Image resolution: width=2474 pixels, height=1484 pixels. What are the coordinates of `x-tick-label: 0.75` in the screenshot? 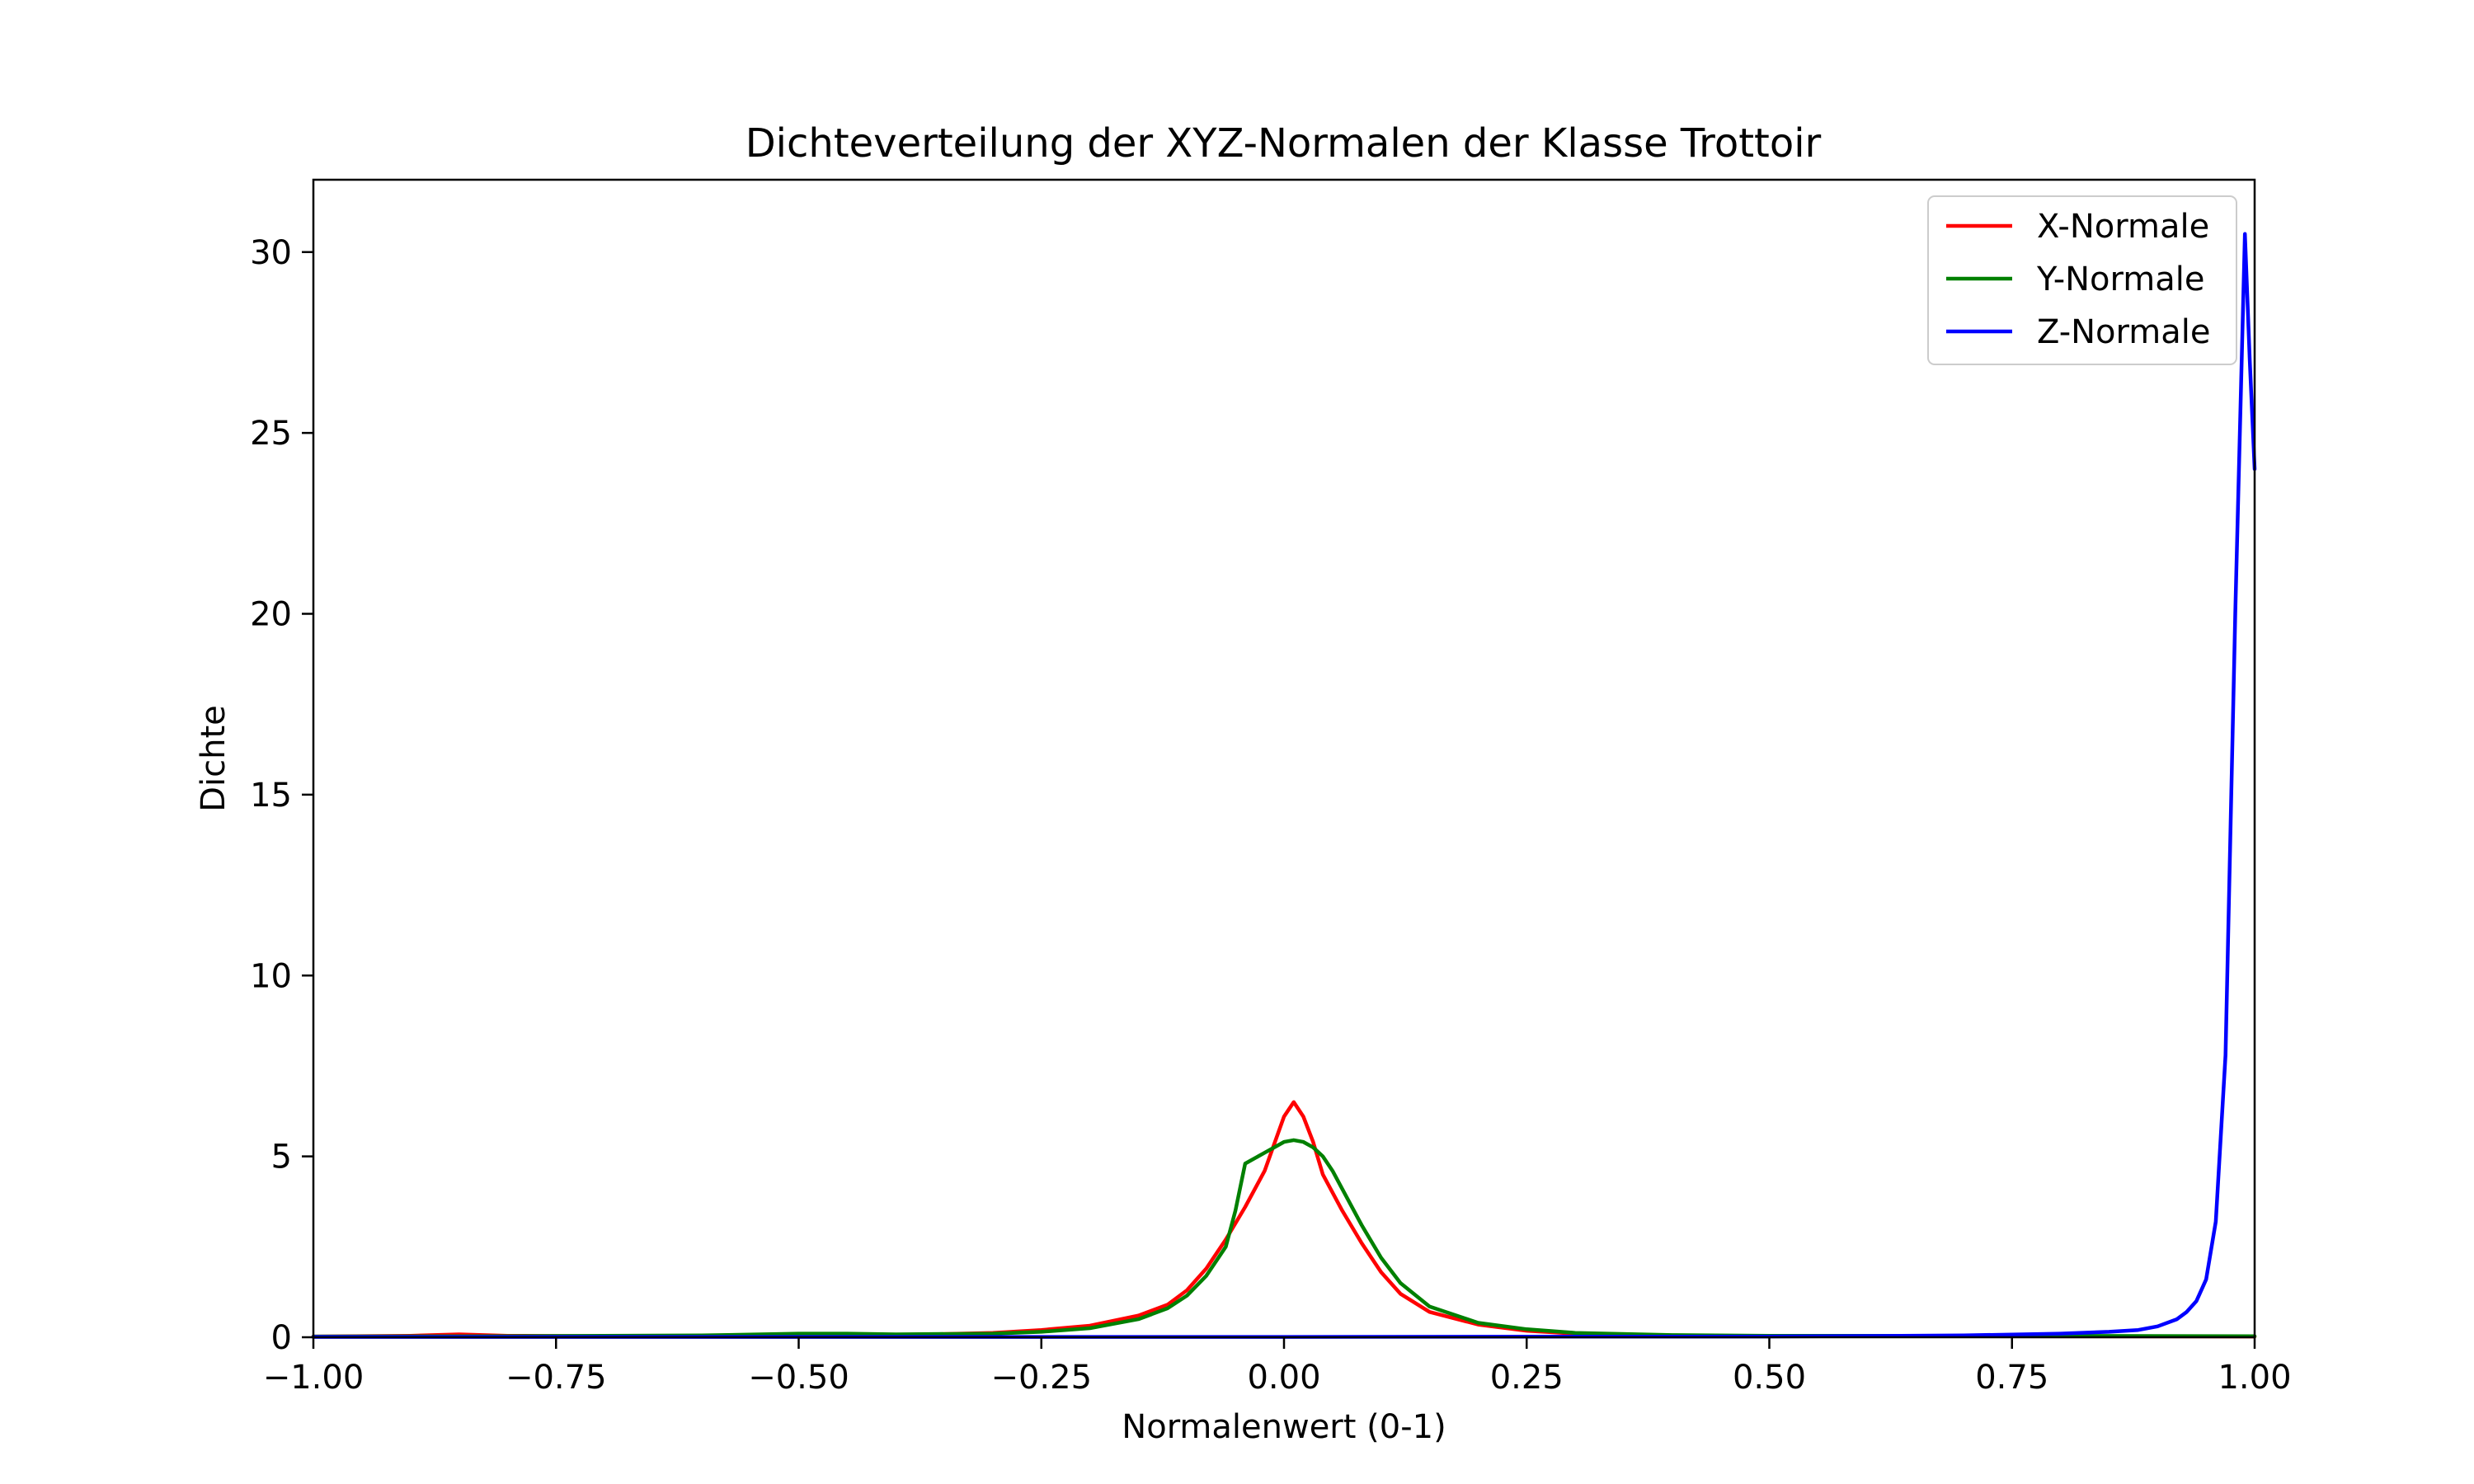 It's located at (2011, 1378).